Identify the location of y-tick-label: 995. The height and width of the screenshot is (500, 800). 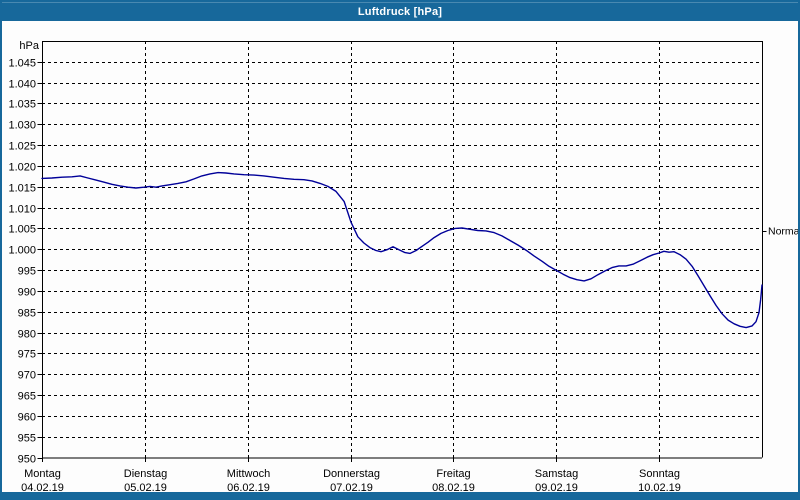
(27, 272).